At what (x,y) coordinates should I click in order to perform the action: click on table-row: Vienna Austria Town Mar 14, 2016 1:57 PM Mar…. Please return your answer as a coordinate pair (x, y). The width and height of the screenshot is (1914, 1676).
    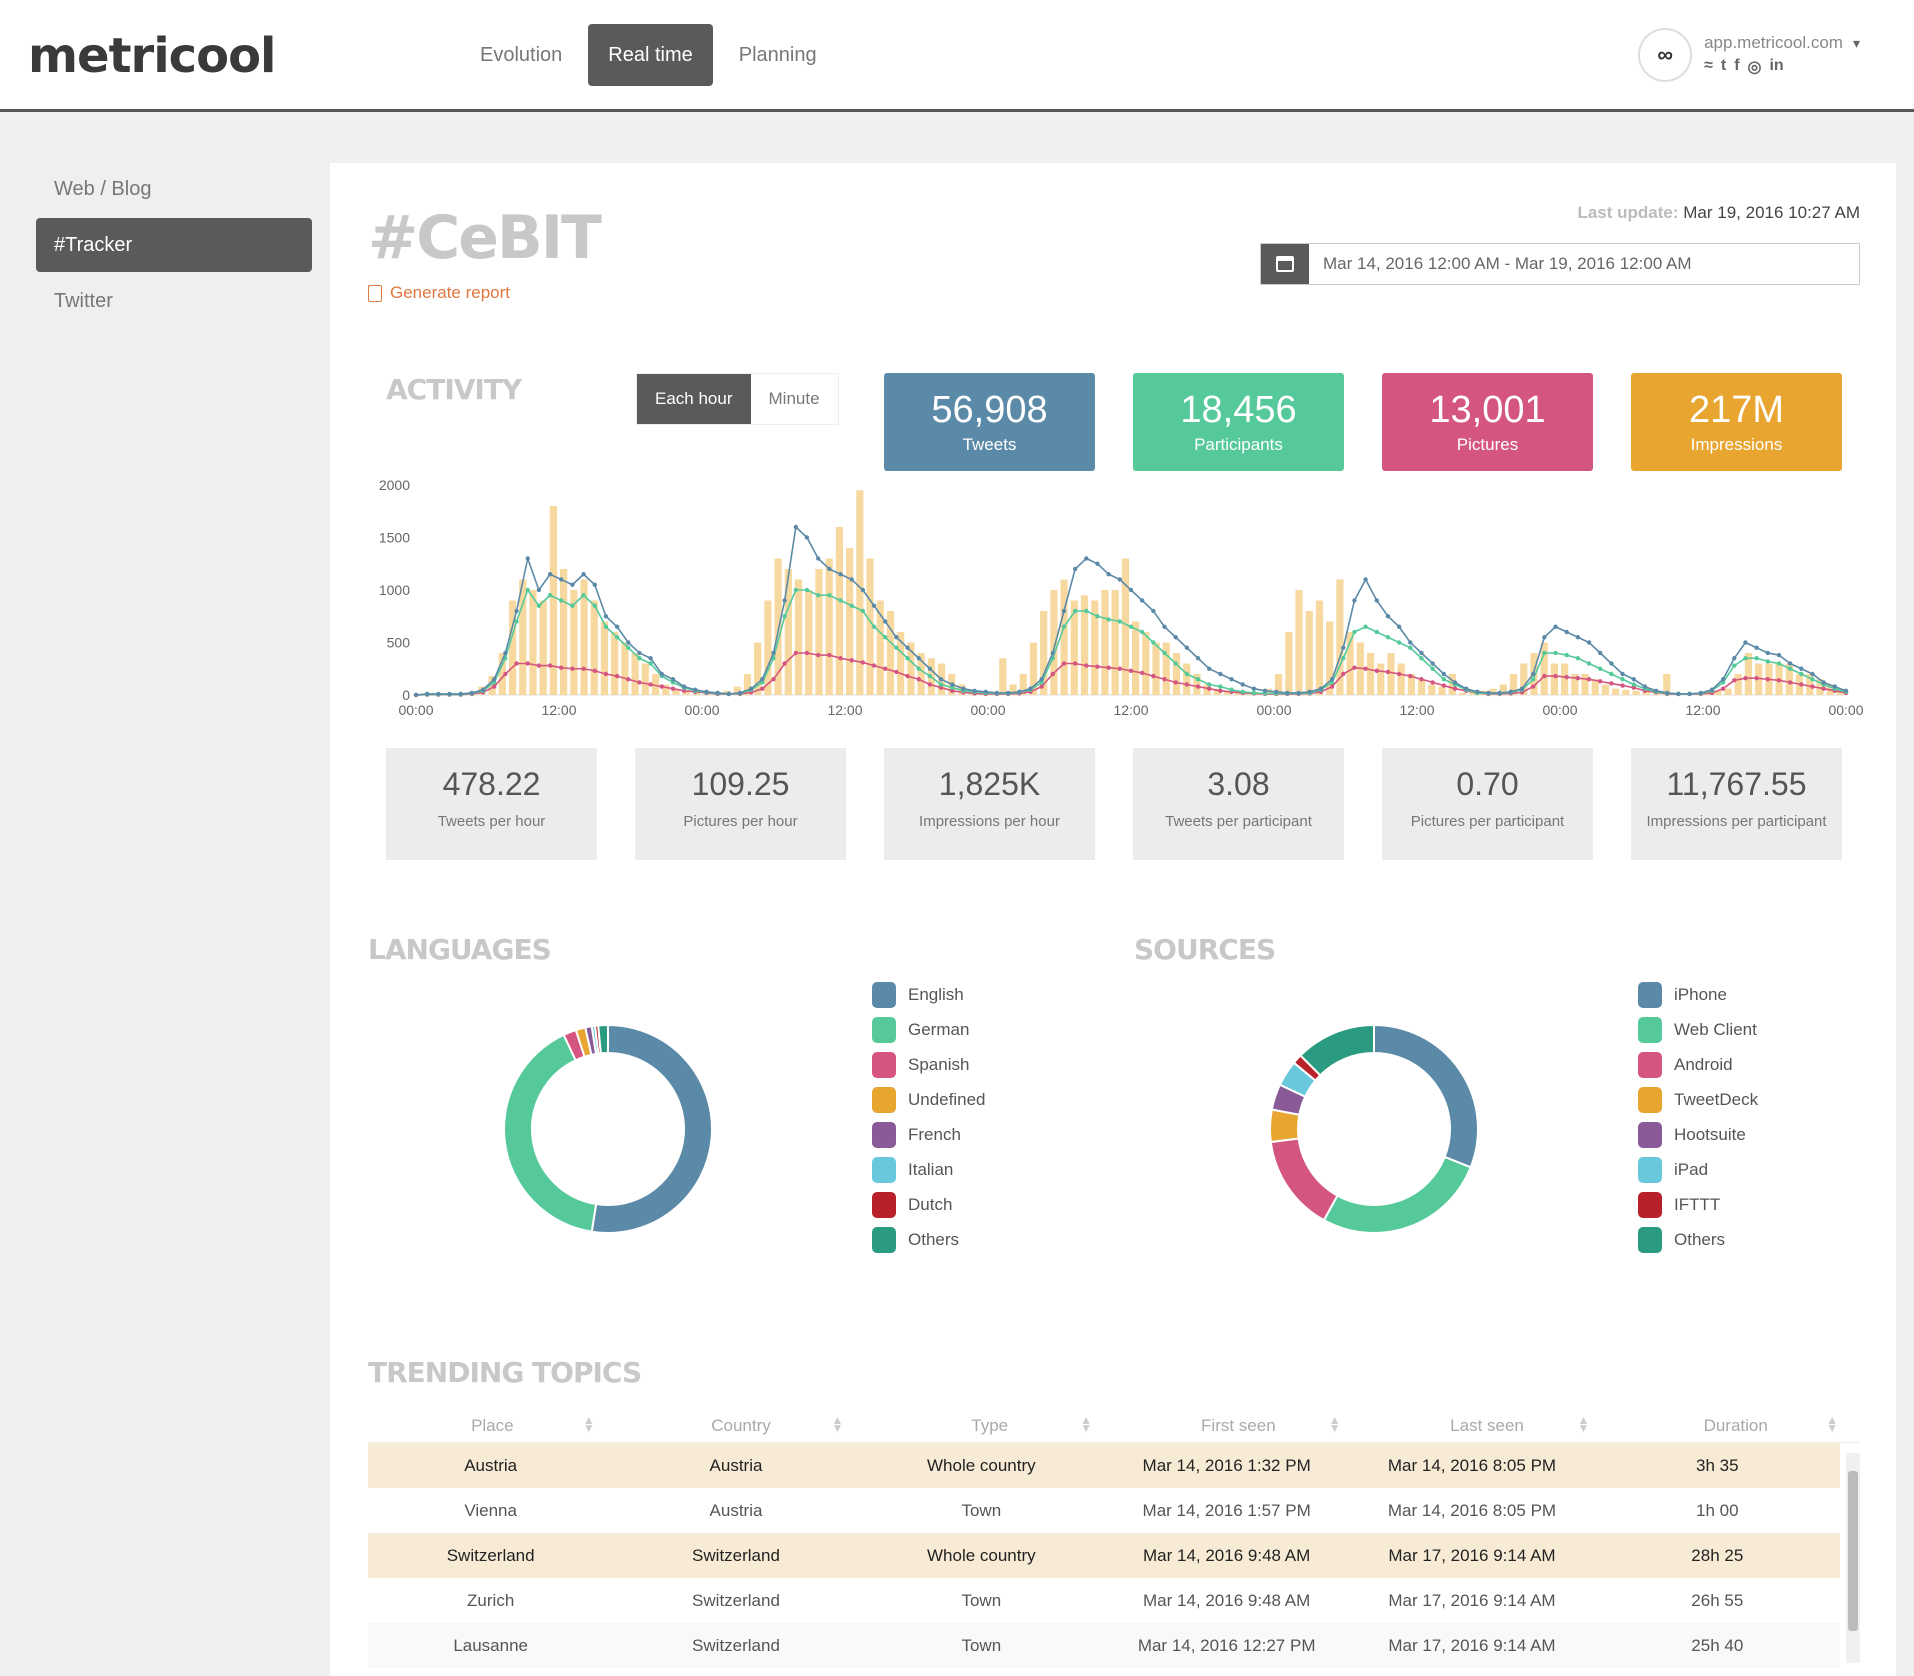
    Looking at the image, I should click on (1104, 1510).